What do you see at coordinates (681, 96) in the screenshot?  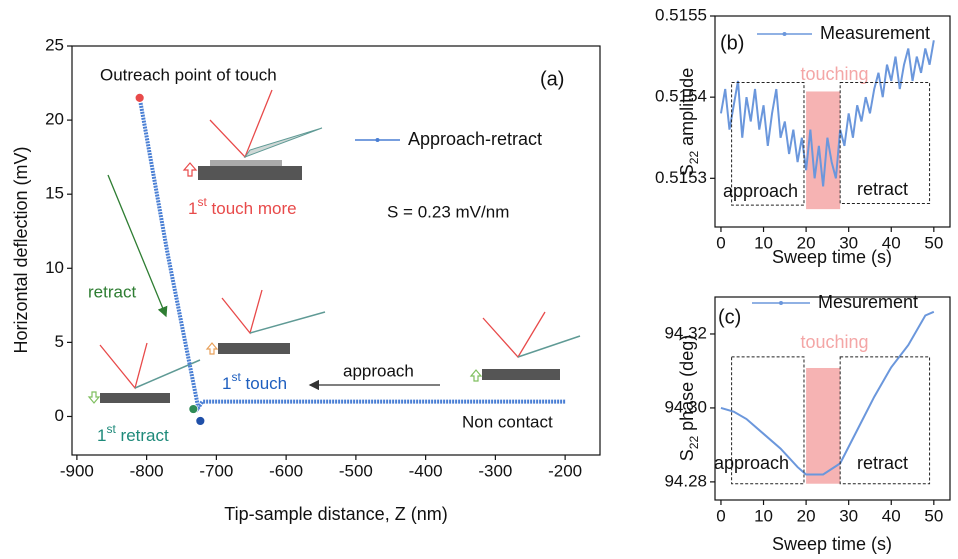 I see `y-tick-label: 0.5154` at bounding box center [681, 96].